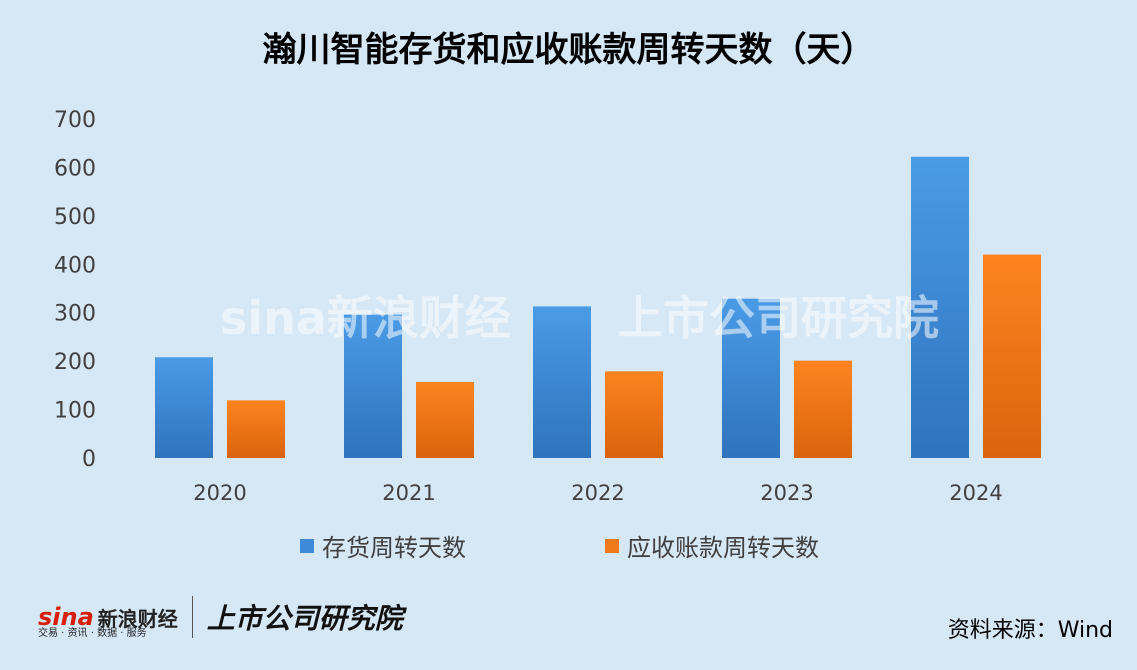 The width and height of the screenshot is (1137, 670). I want to click on x-axis: 2020 2021 2022 2023 2024, so click(597, 493).